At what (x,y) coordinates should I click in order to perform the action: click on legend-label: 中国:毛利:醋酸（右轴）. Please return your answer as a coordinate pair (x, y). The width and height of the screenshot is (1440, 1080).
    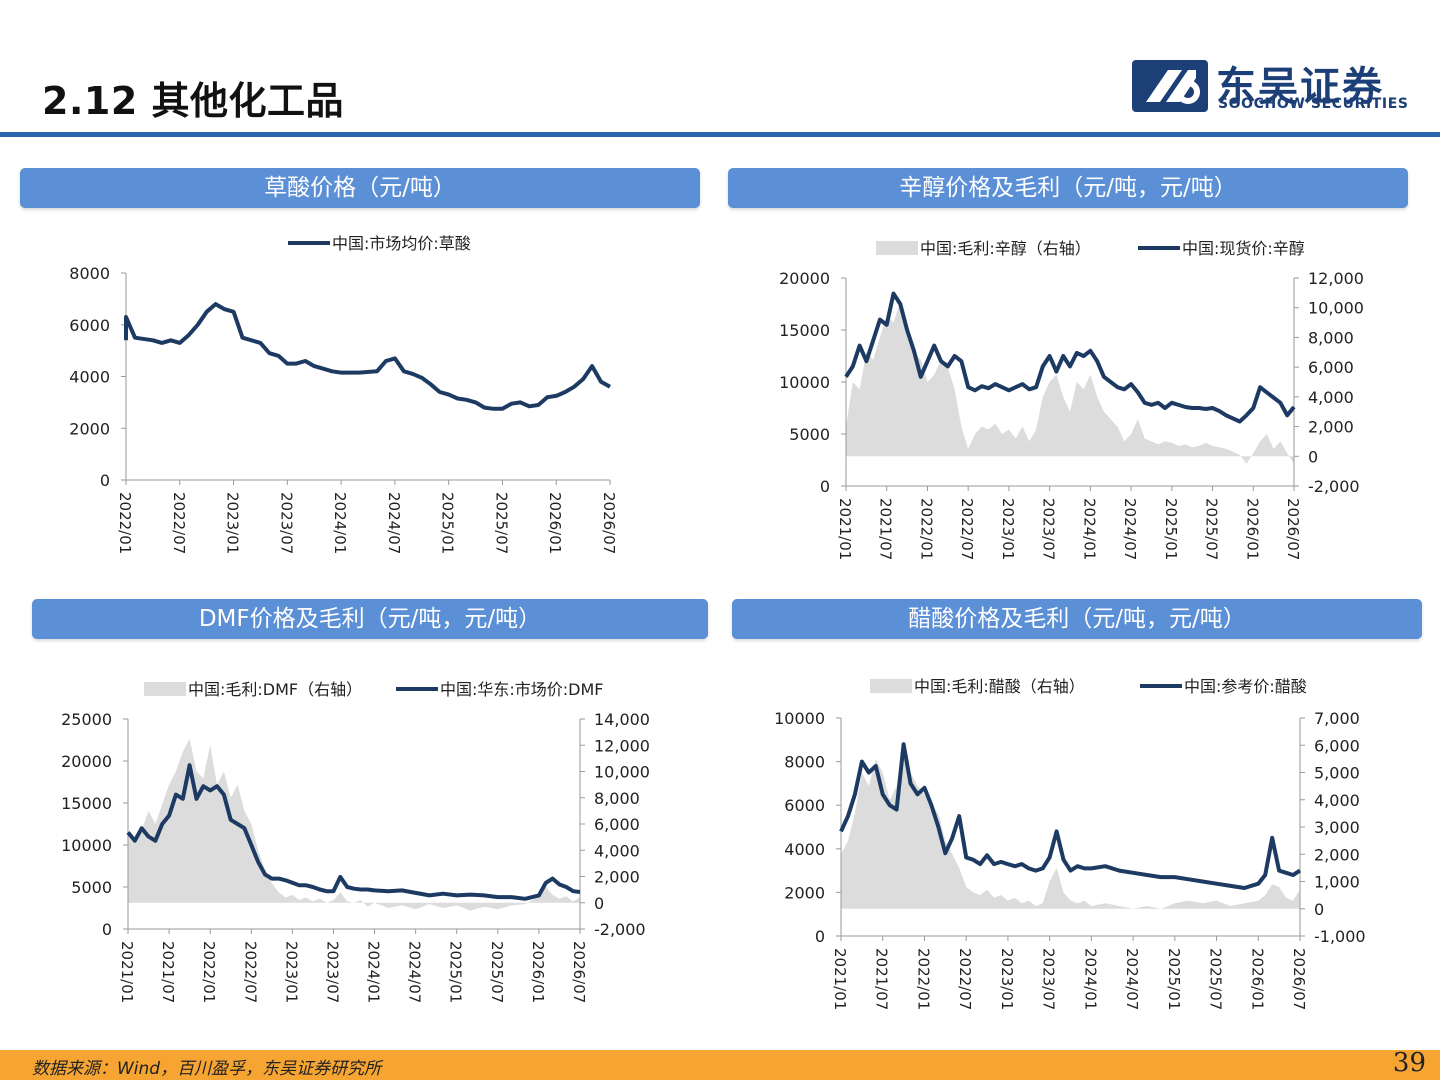
    Looking at the image, I should click on (999, 686).